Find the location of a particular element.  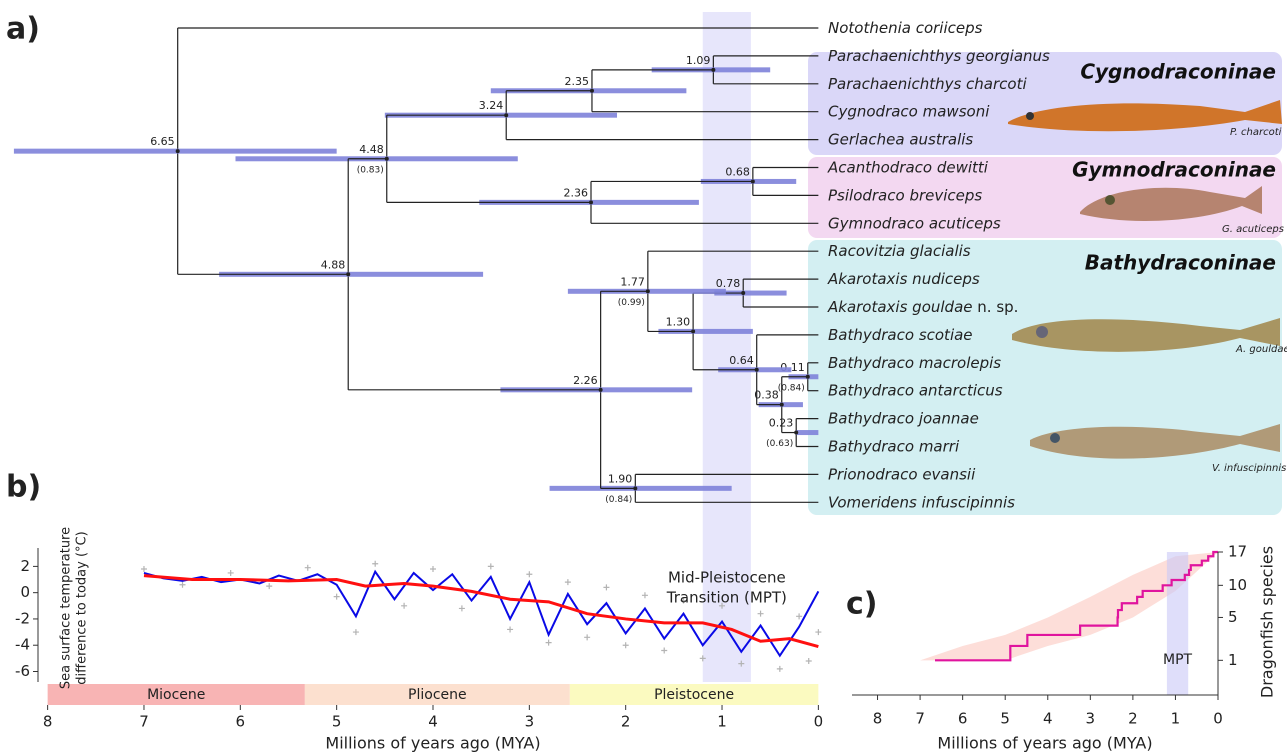

tip-name: Gymnodraco acuticeps is located at coordinates (914, 223).